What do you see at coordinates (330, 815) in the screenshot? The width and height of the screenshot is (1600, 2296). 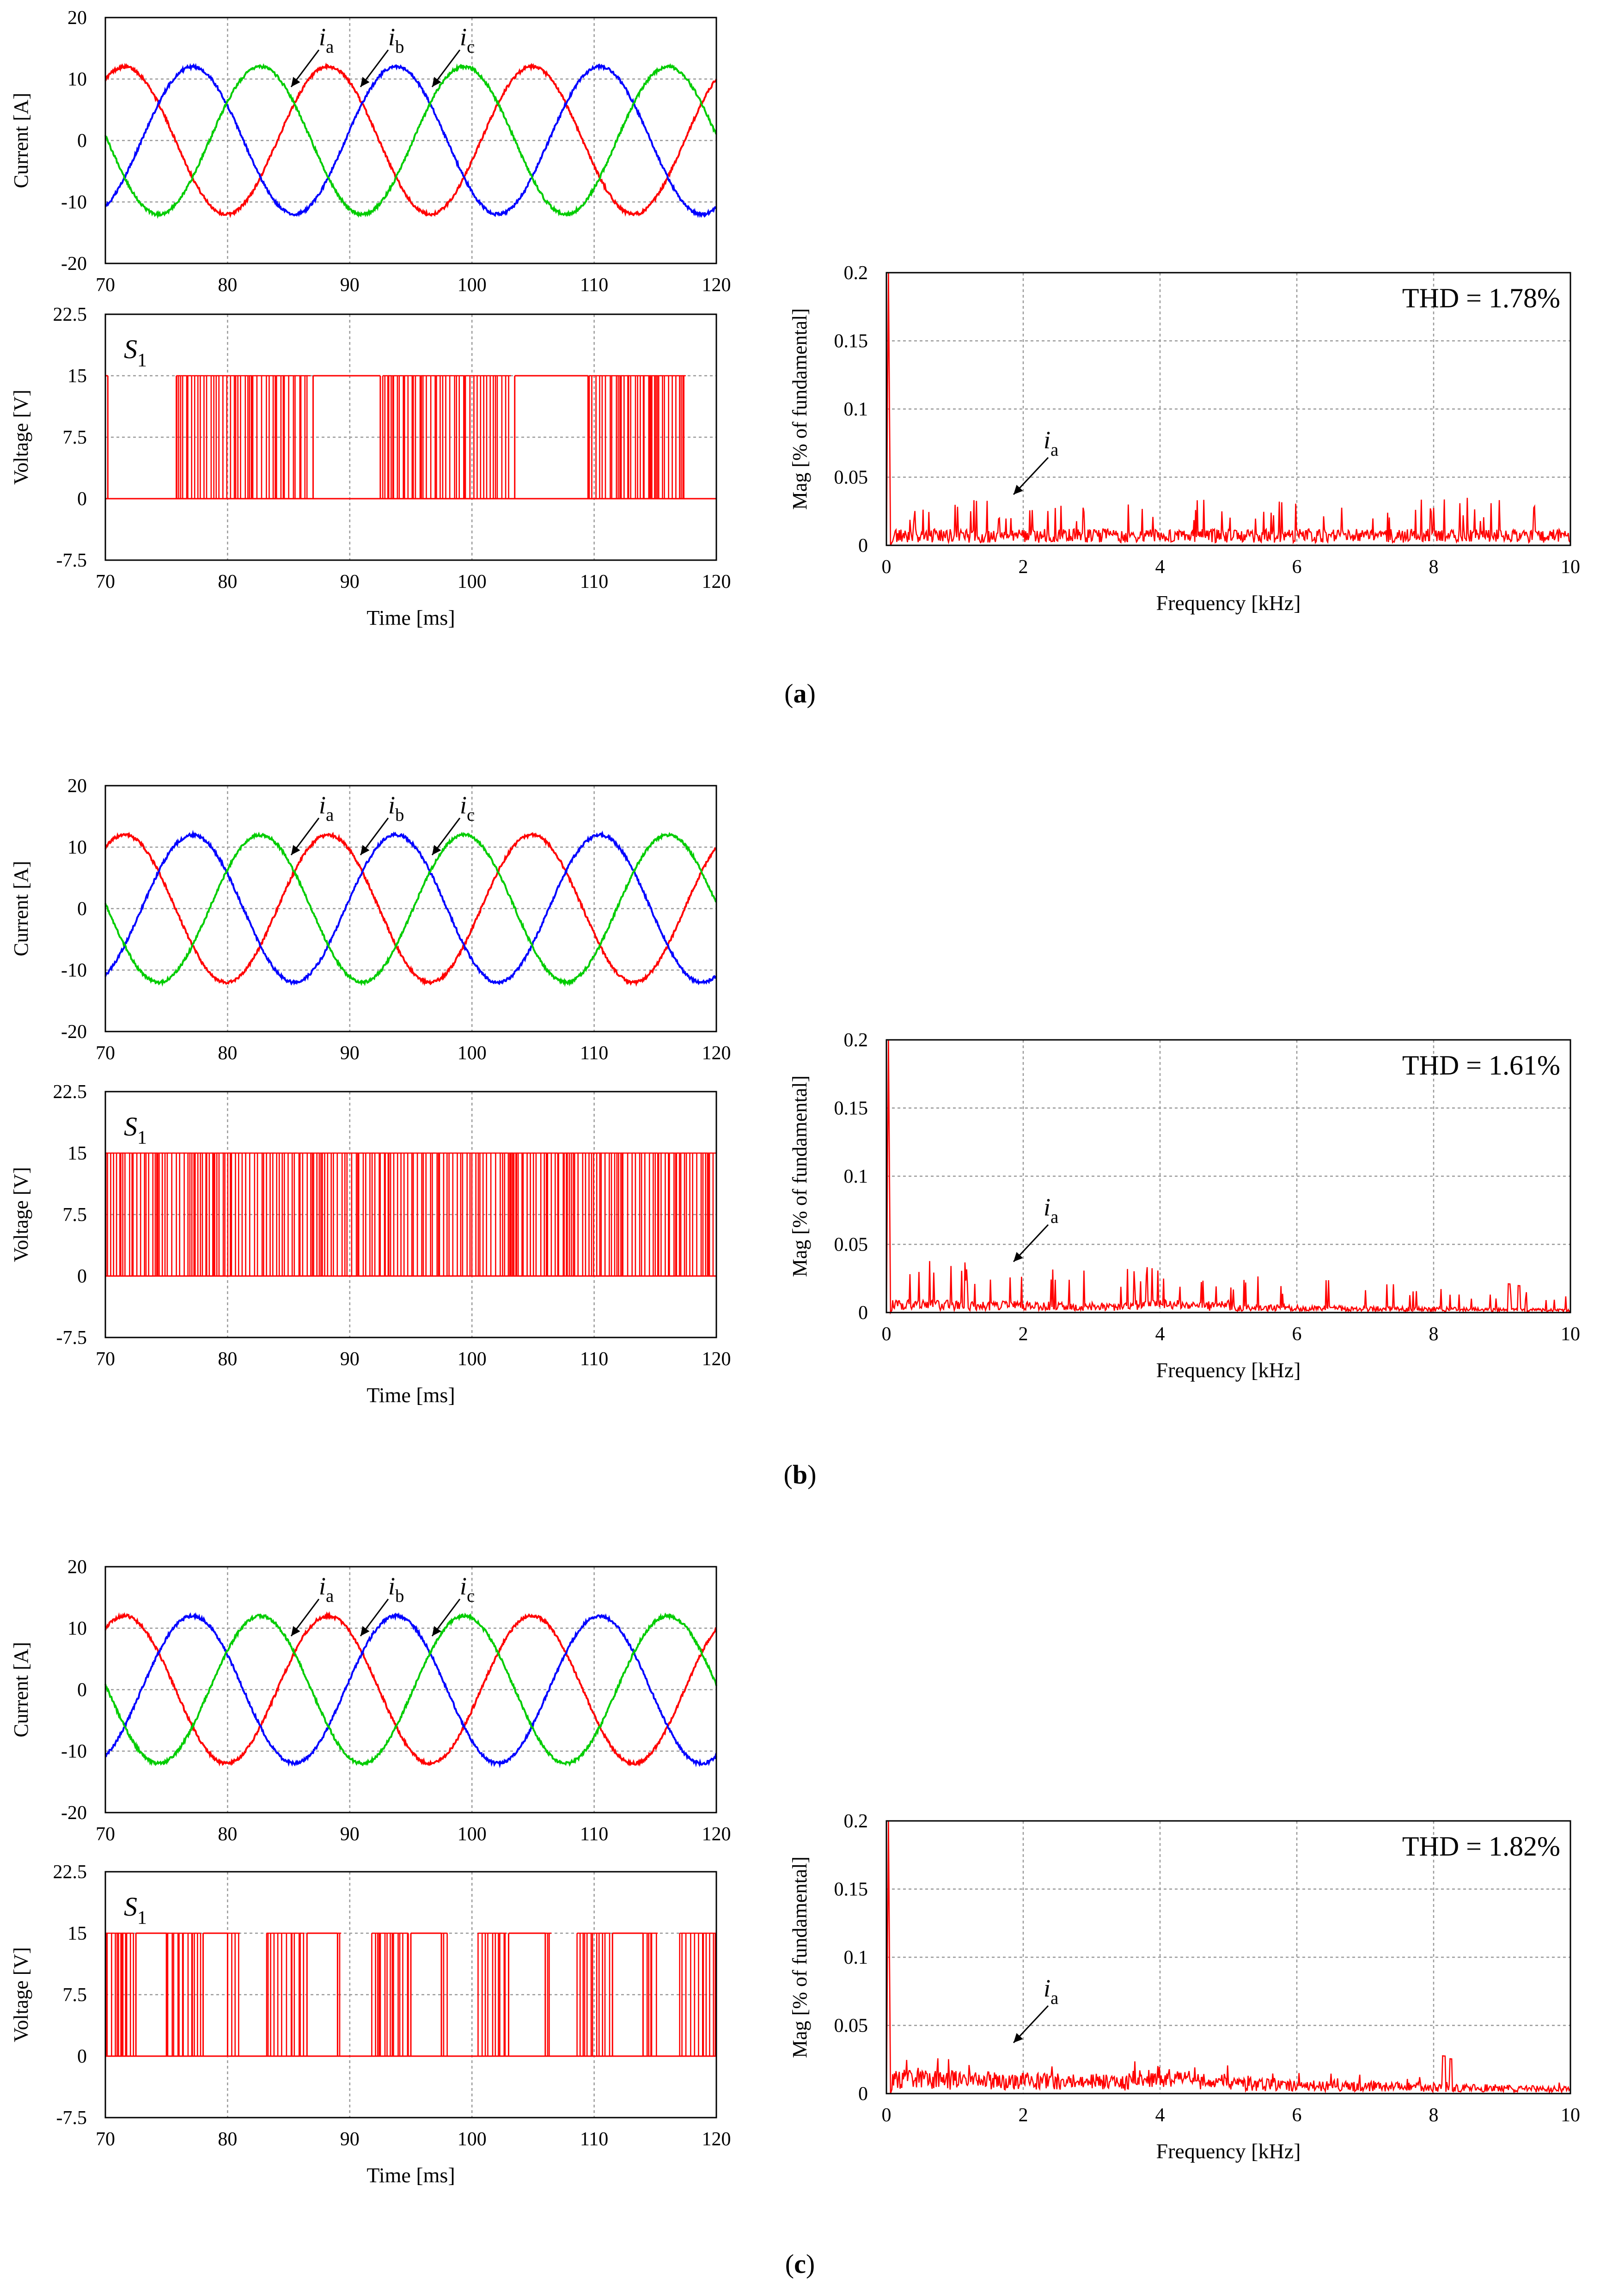 I see `label-ia-sub: a` at bounding box center [330, 815].